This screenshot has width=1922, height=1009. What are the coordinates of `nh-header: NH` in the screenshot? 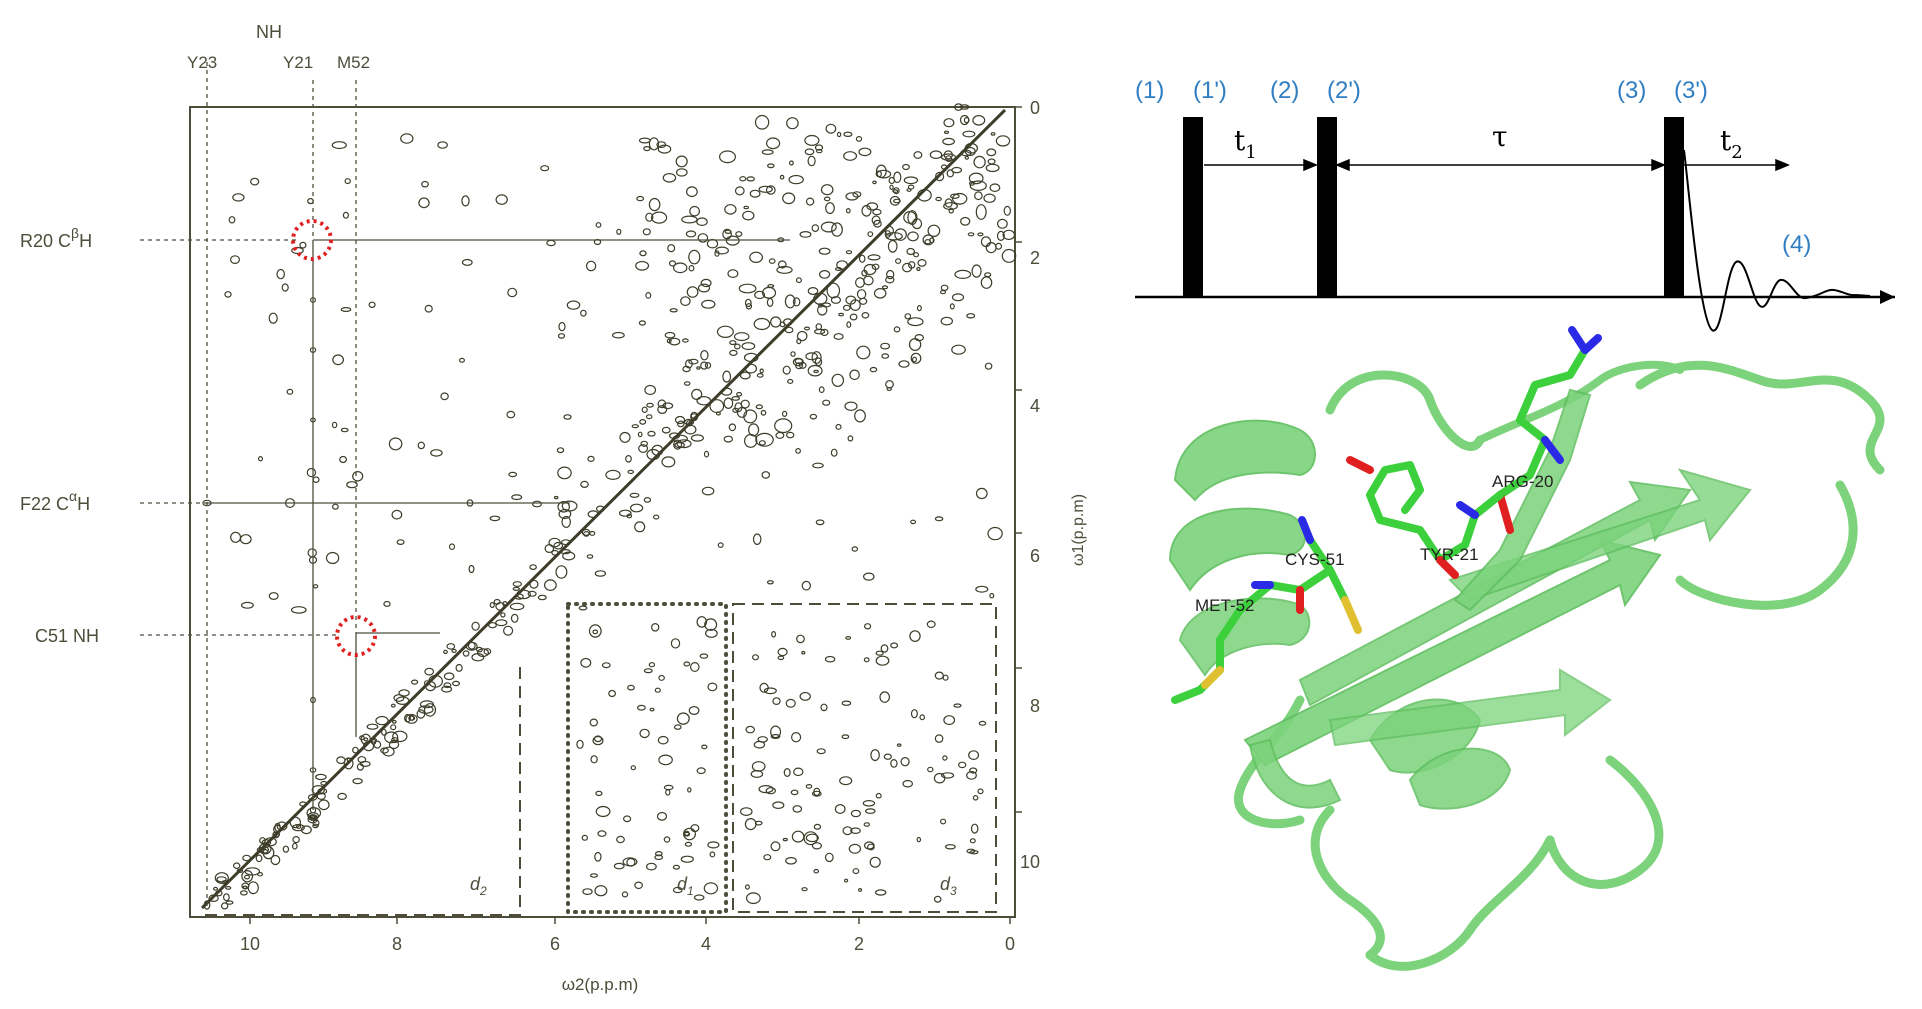 It's located at (269, 32).